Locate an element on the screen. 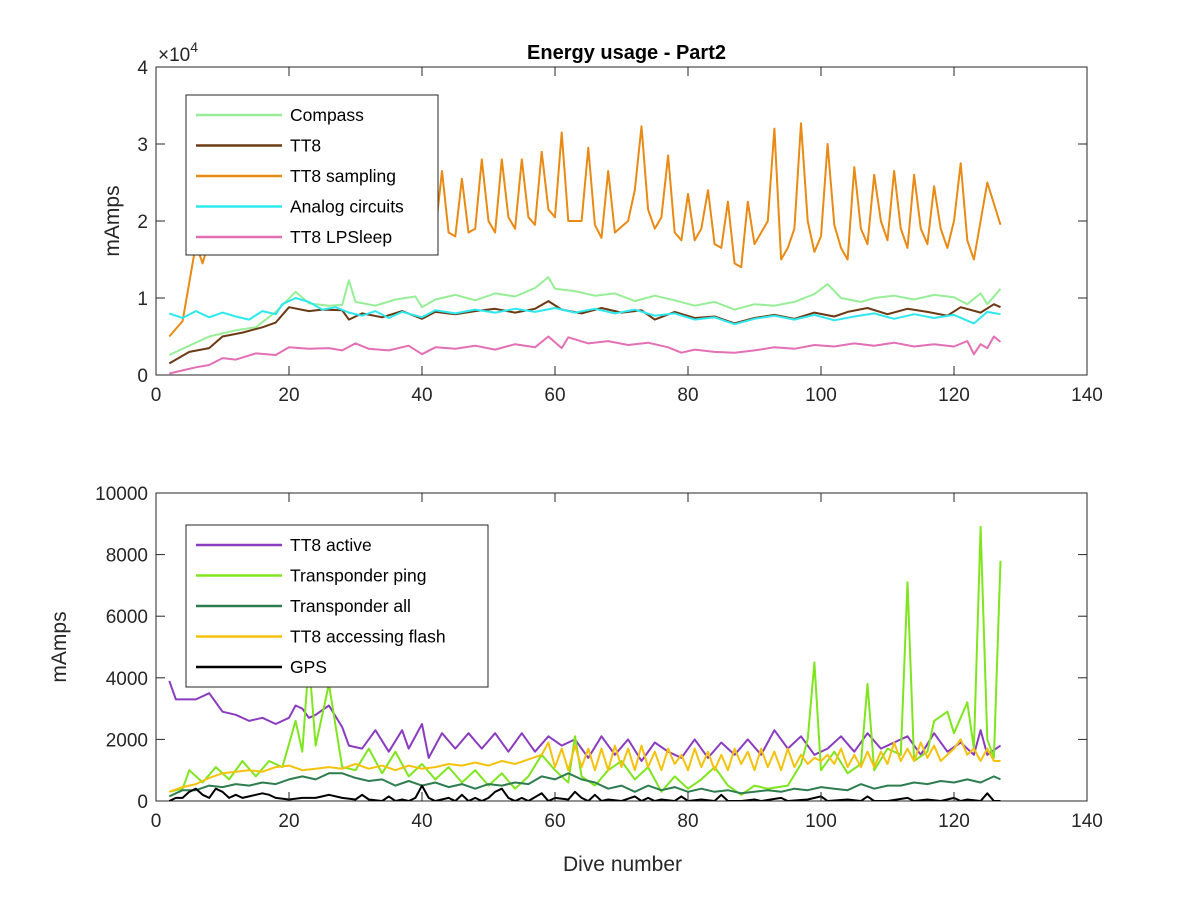  y-tick-label: 6000 is located at coordinates (127, 617).